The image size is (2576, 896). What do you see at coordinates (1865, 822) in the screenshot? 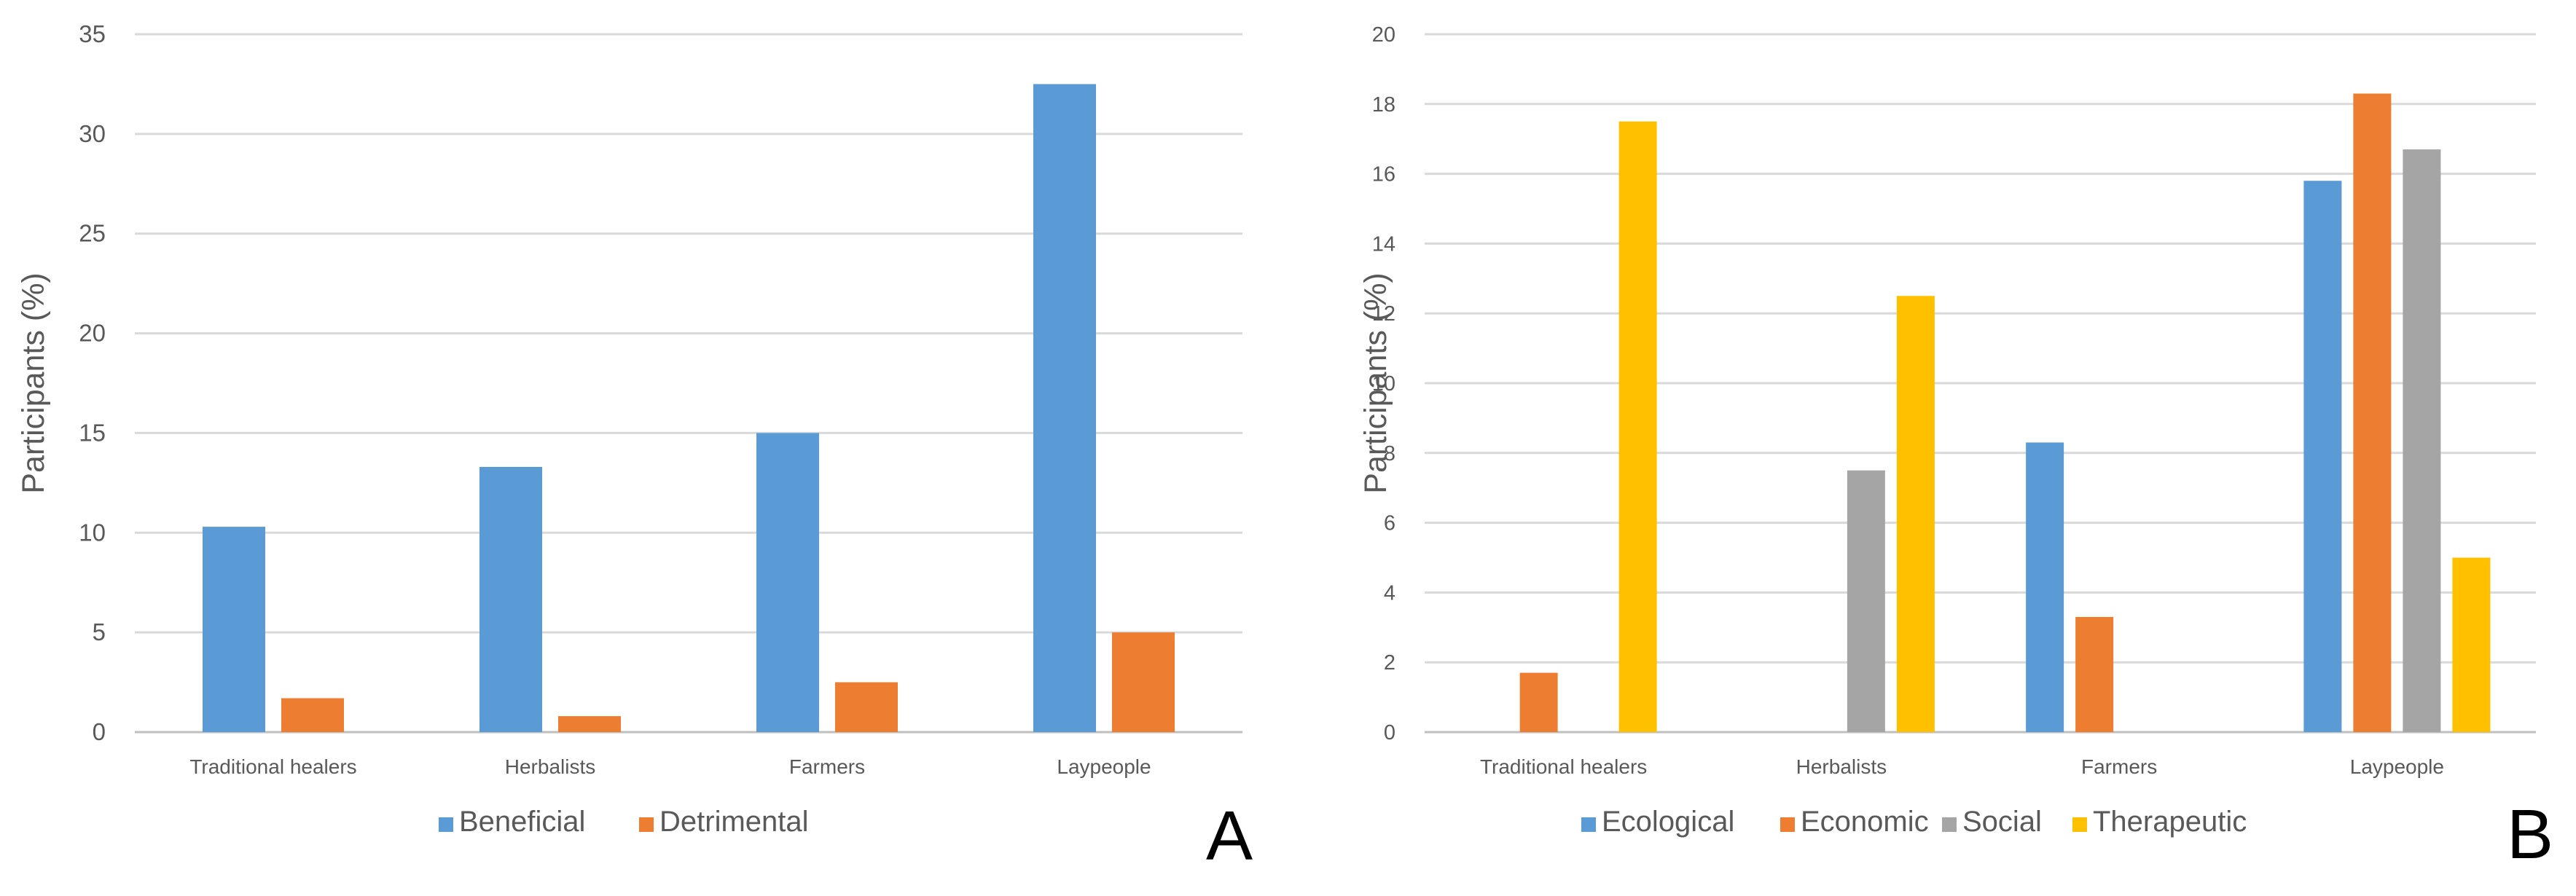
I see `legend-label-economic: Economic` at bounding box center [1865, 822].